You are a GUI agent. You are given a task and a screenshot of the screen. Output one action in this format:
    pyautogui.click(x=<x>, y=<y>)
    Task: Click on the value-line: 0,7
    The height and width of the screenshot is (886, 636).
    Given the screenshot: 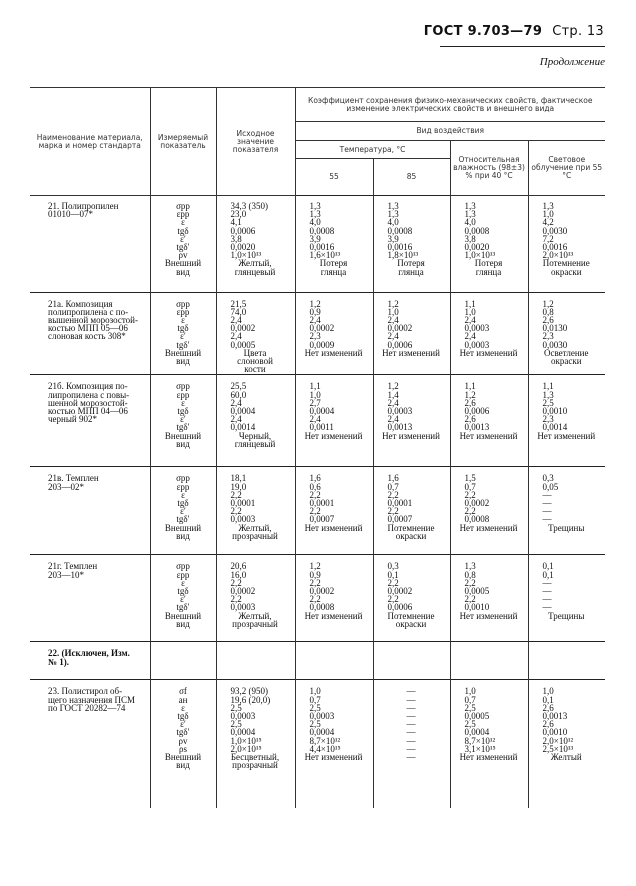 What is the action you would take?
    pyautogui.click(x=470, y=486)
    